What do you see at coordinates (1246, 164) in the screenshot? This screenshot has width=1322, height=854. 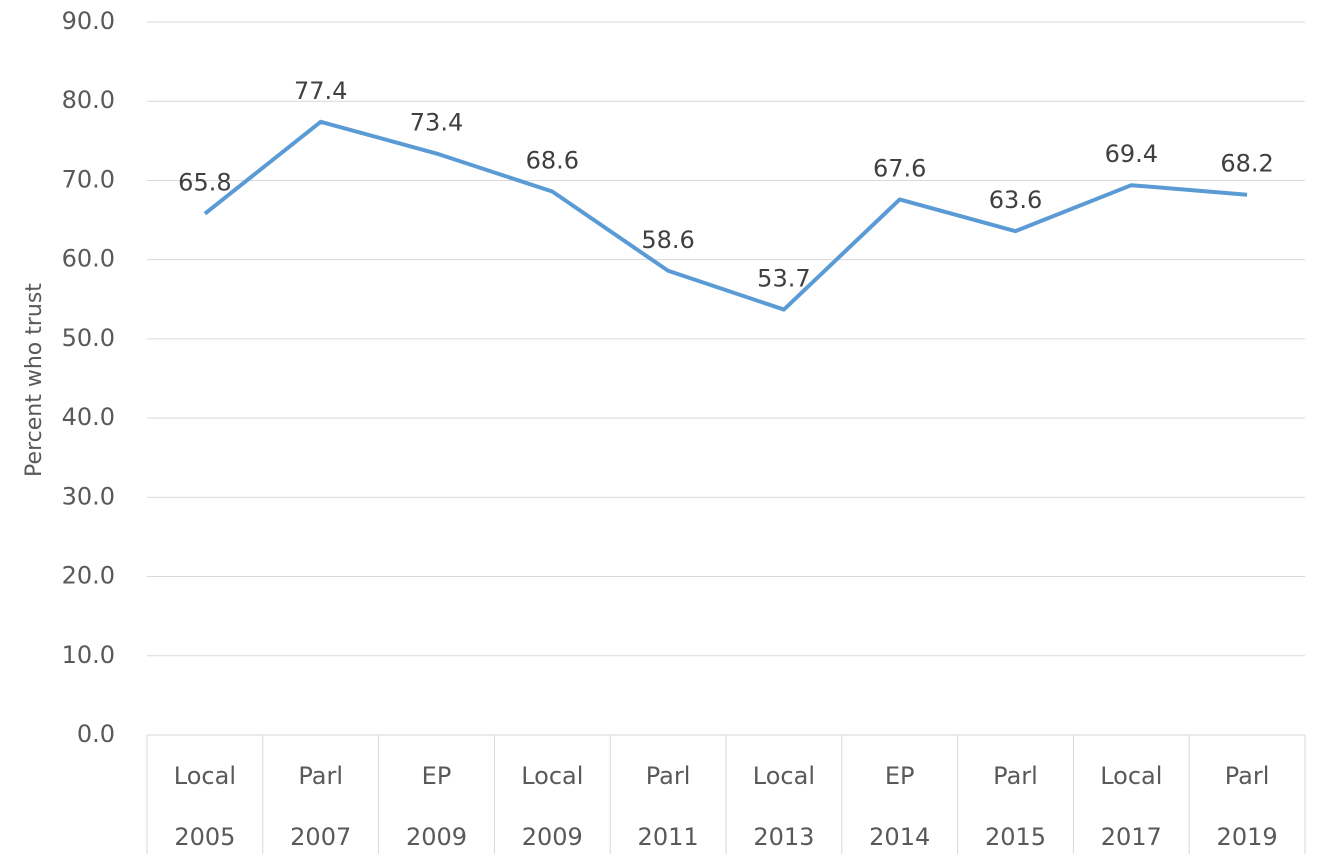 I see `data-label: 68.2` at bounding box center [1246, 164].